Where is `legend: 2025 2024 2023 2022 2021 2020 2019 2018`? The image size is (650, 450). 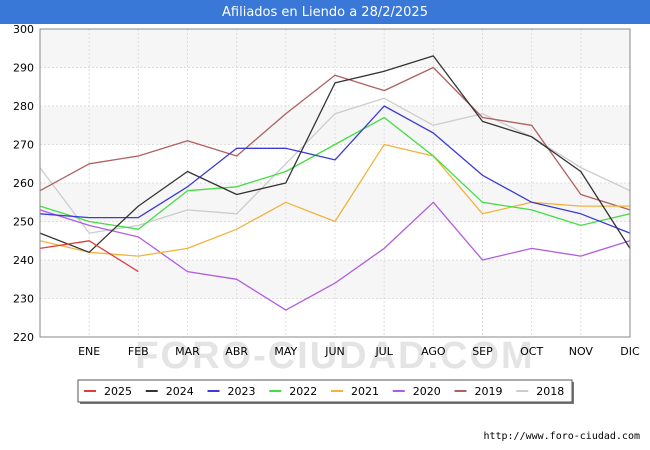 legend: 2025 2024 2023 2022 2021 2020 2019 2018 is located at coordinates (325, 391).